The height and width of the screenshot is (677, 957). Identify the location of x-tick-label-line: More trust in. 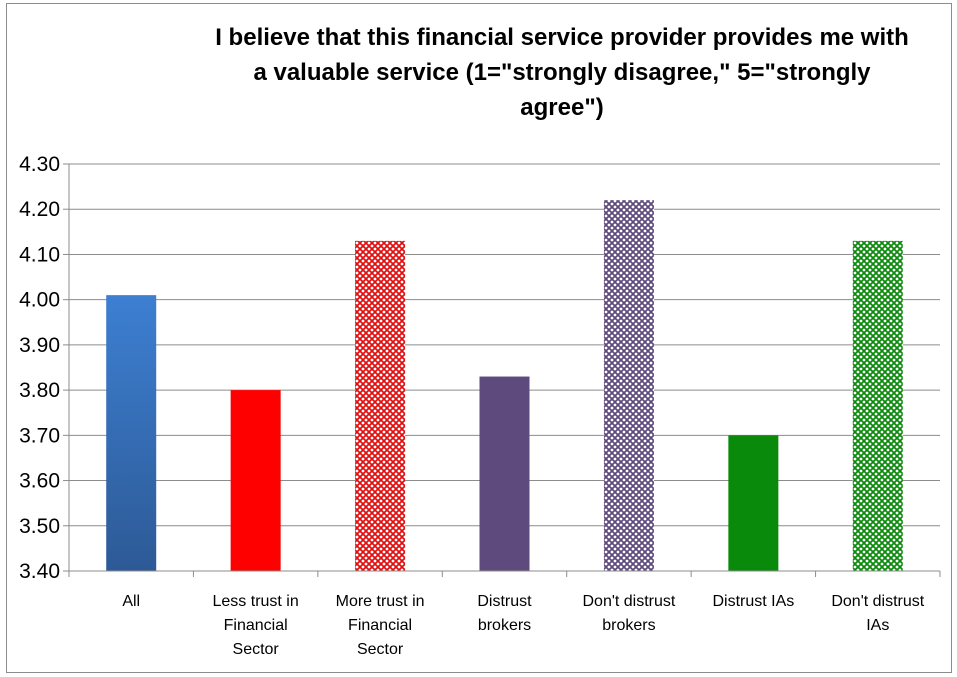
(380, 601).